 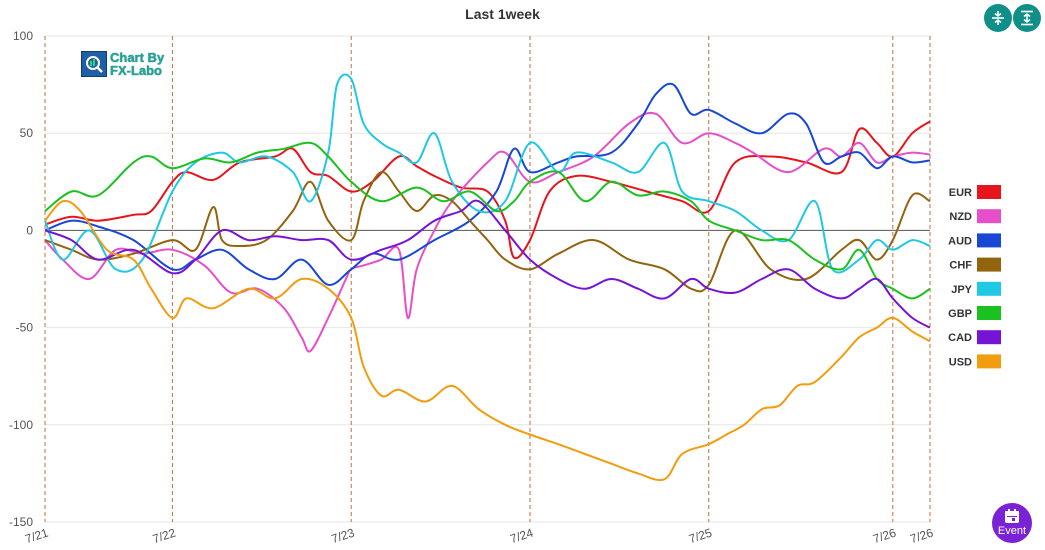 What do you see at coordinates (960, 241) in the screenshot?
I see `legend-label: AUD` at bounding box center [960, 241].